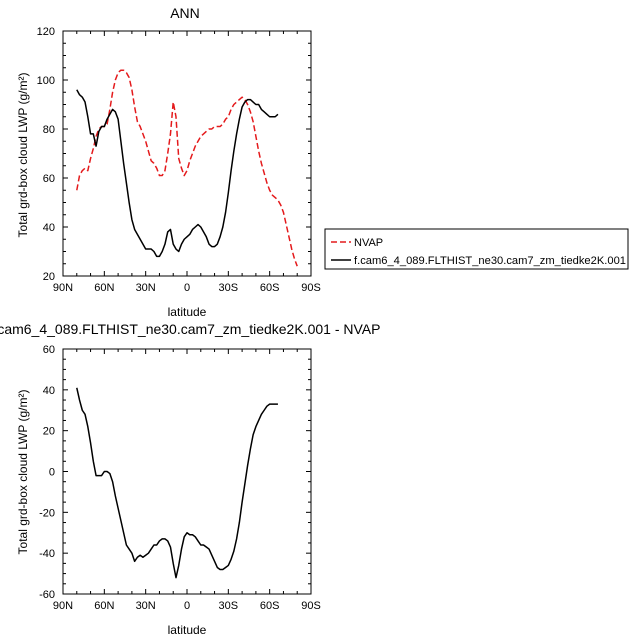 The image size is (634, 638). Describe the element at coordinates (49, 350) in the screenshot. I see `bottom-y-tick-label: 60` at that location.